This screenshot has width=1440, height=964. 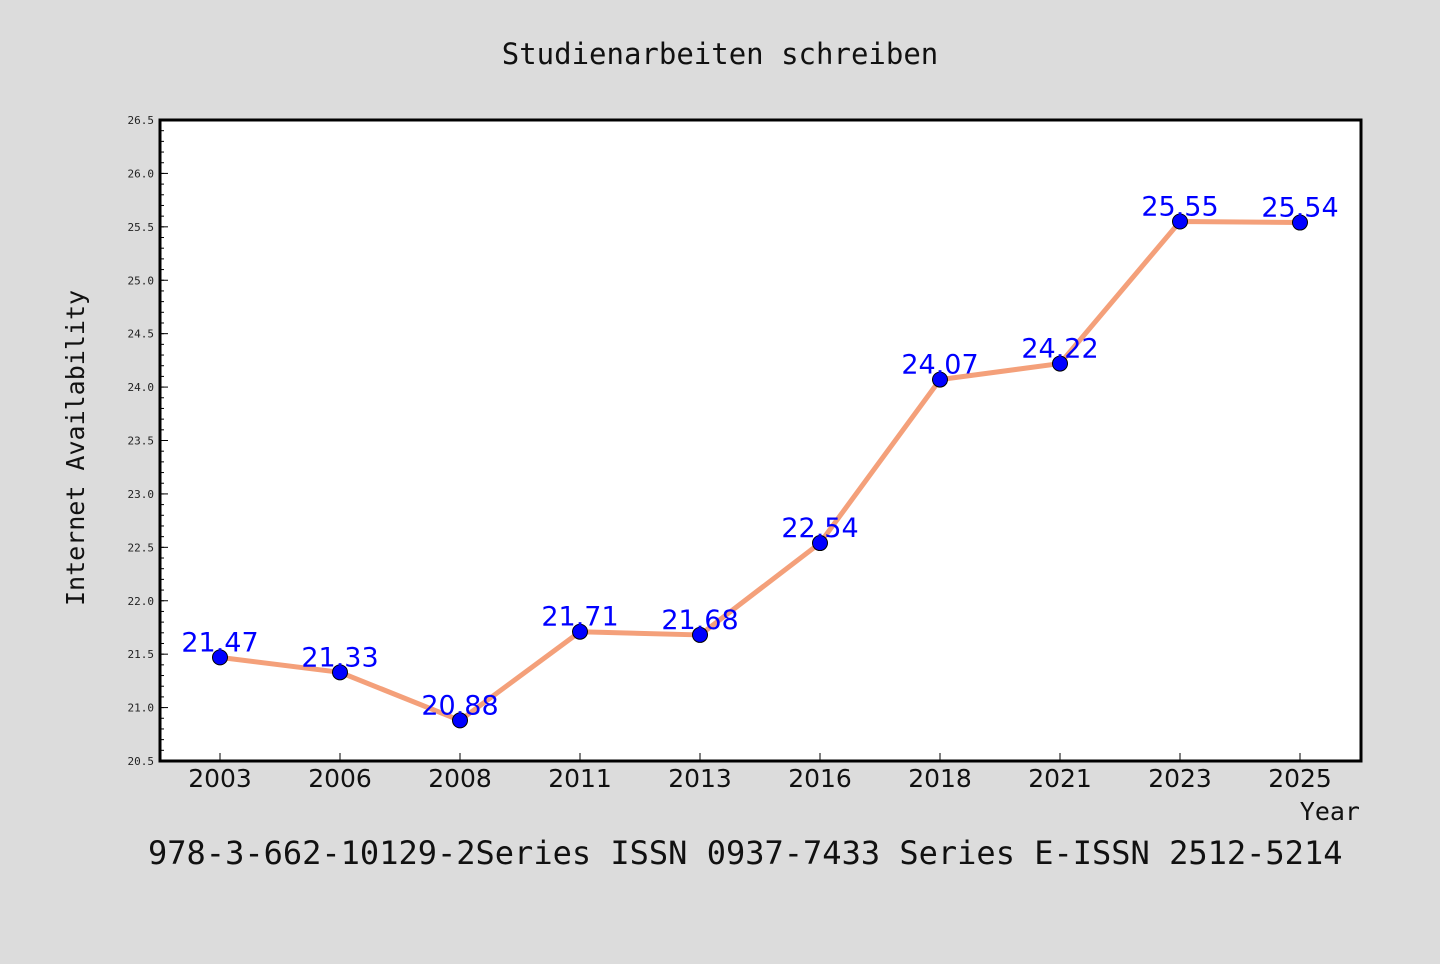 What do you see at coordinates (459, 705) in the screenshot?
I see `data-label: 20.88` at bounding box center [459, 705].